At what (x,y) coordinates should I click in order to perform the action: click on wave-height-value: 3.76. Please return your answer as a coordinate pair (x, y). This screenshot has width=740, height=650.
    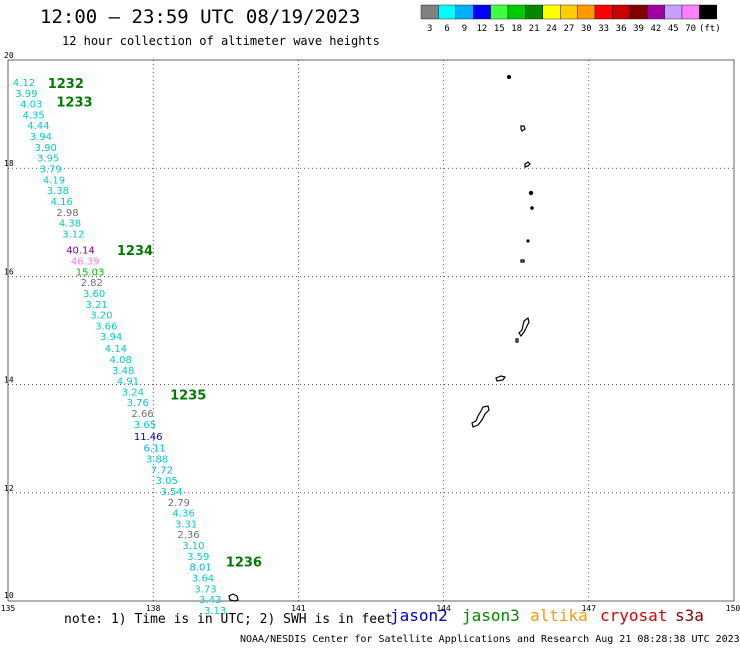
    Looking at the image, I should click on (138, 403).